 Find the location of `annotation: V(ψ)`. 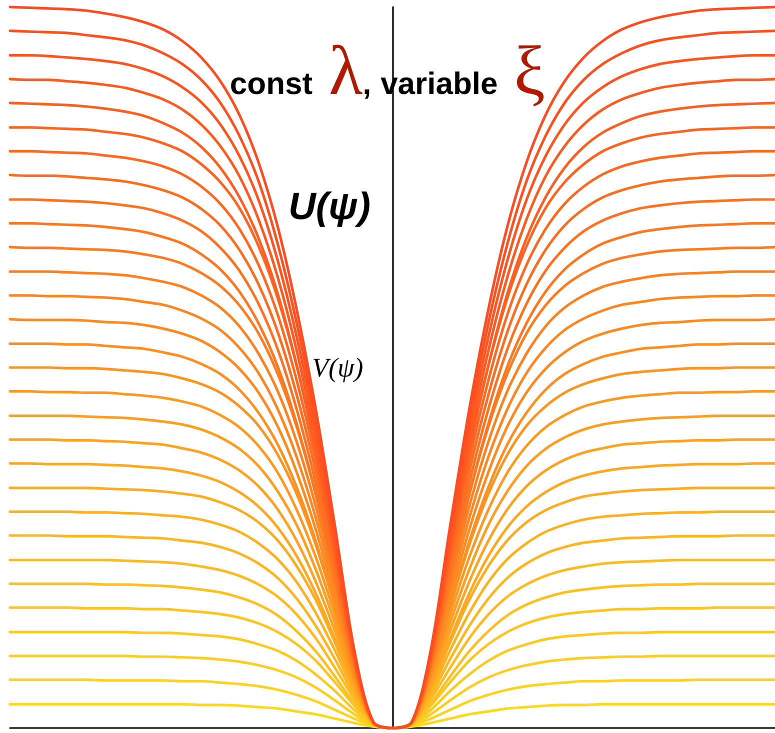

annotation: V(ψ) is located at coordinates (338, 367).